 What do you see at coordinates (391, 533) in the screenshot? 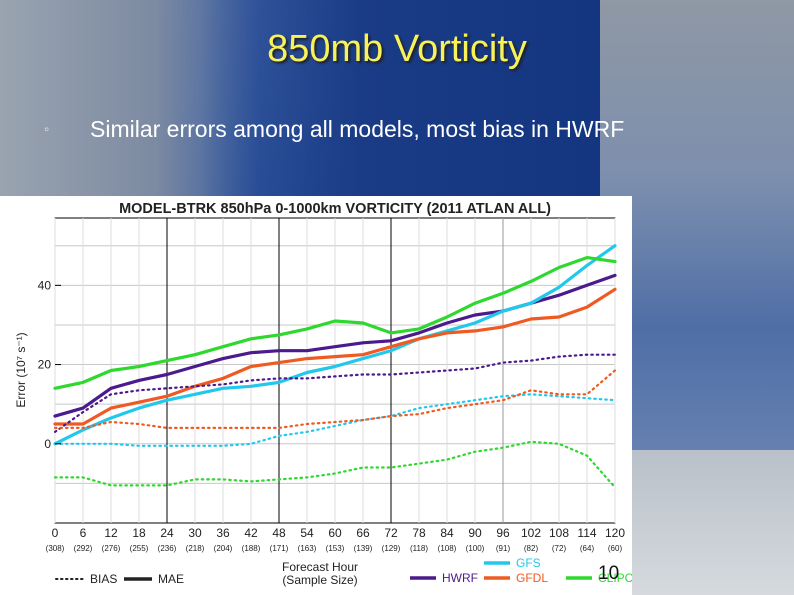
I see `x-tick-label: 72` at bounding box center [391, 533].